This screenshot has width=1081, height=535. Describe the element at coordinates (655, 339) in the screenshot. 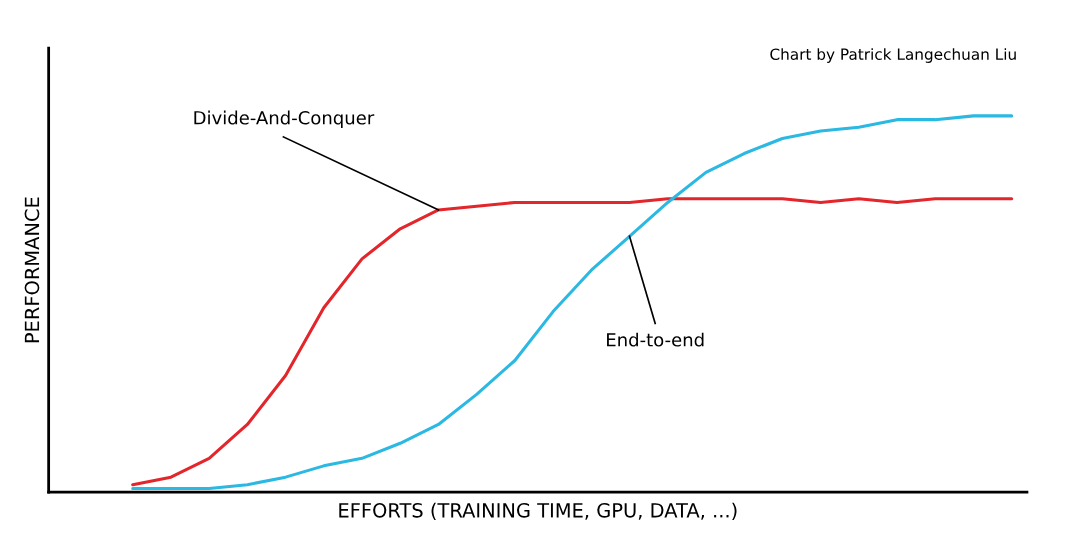

I see `text: End-to-end` at that location.